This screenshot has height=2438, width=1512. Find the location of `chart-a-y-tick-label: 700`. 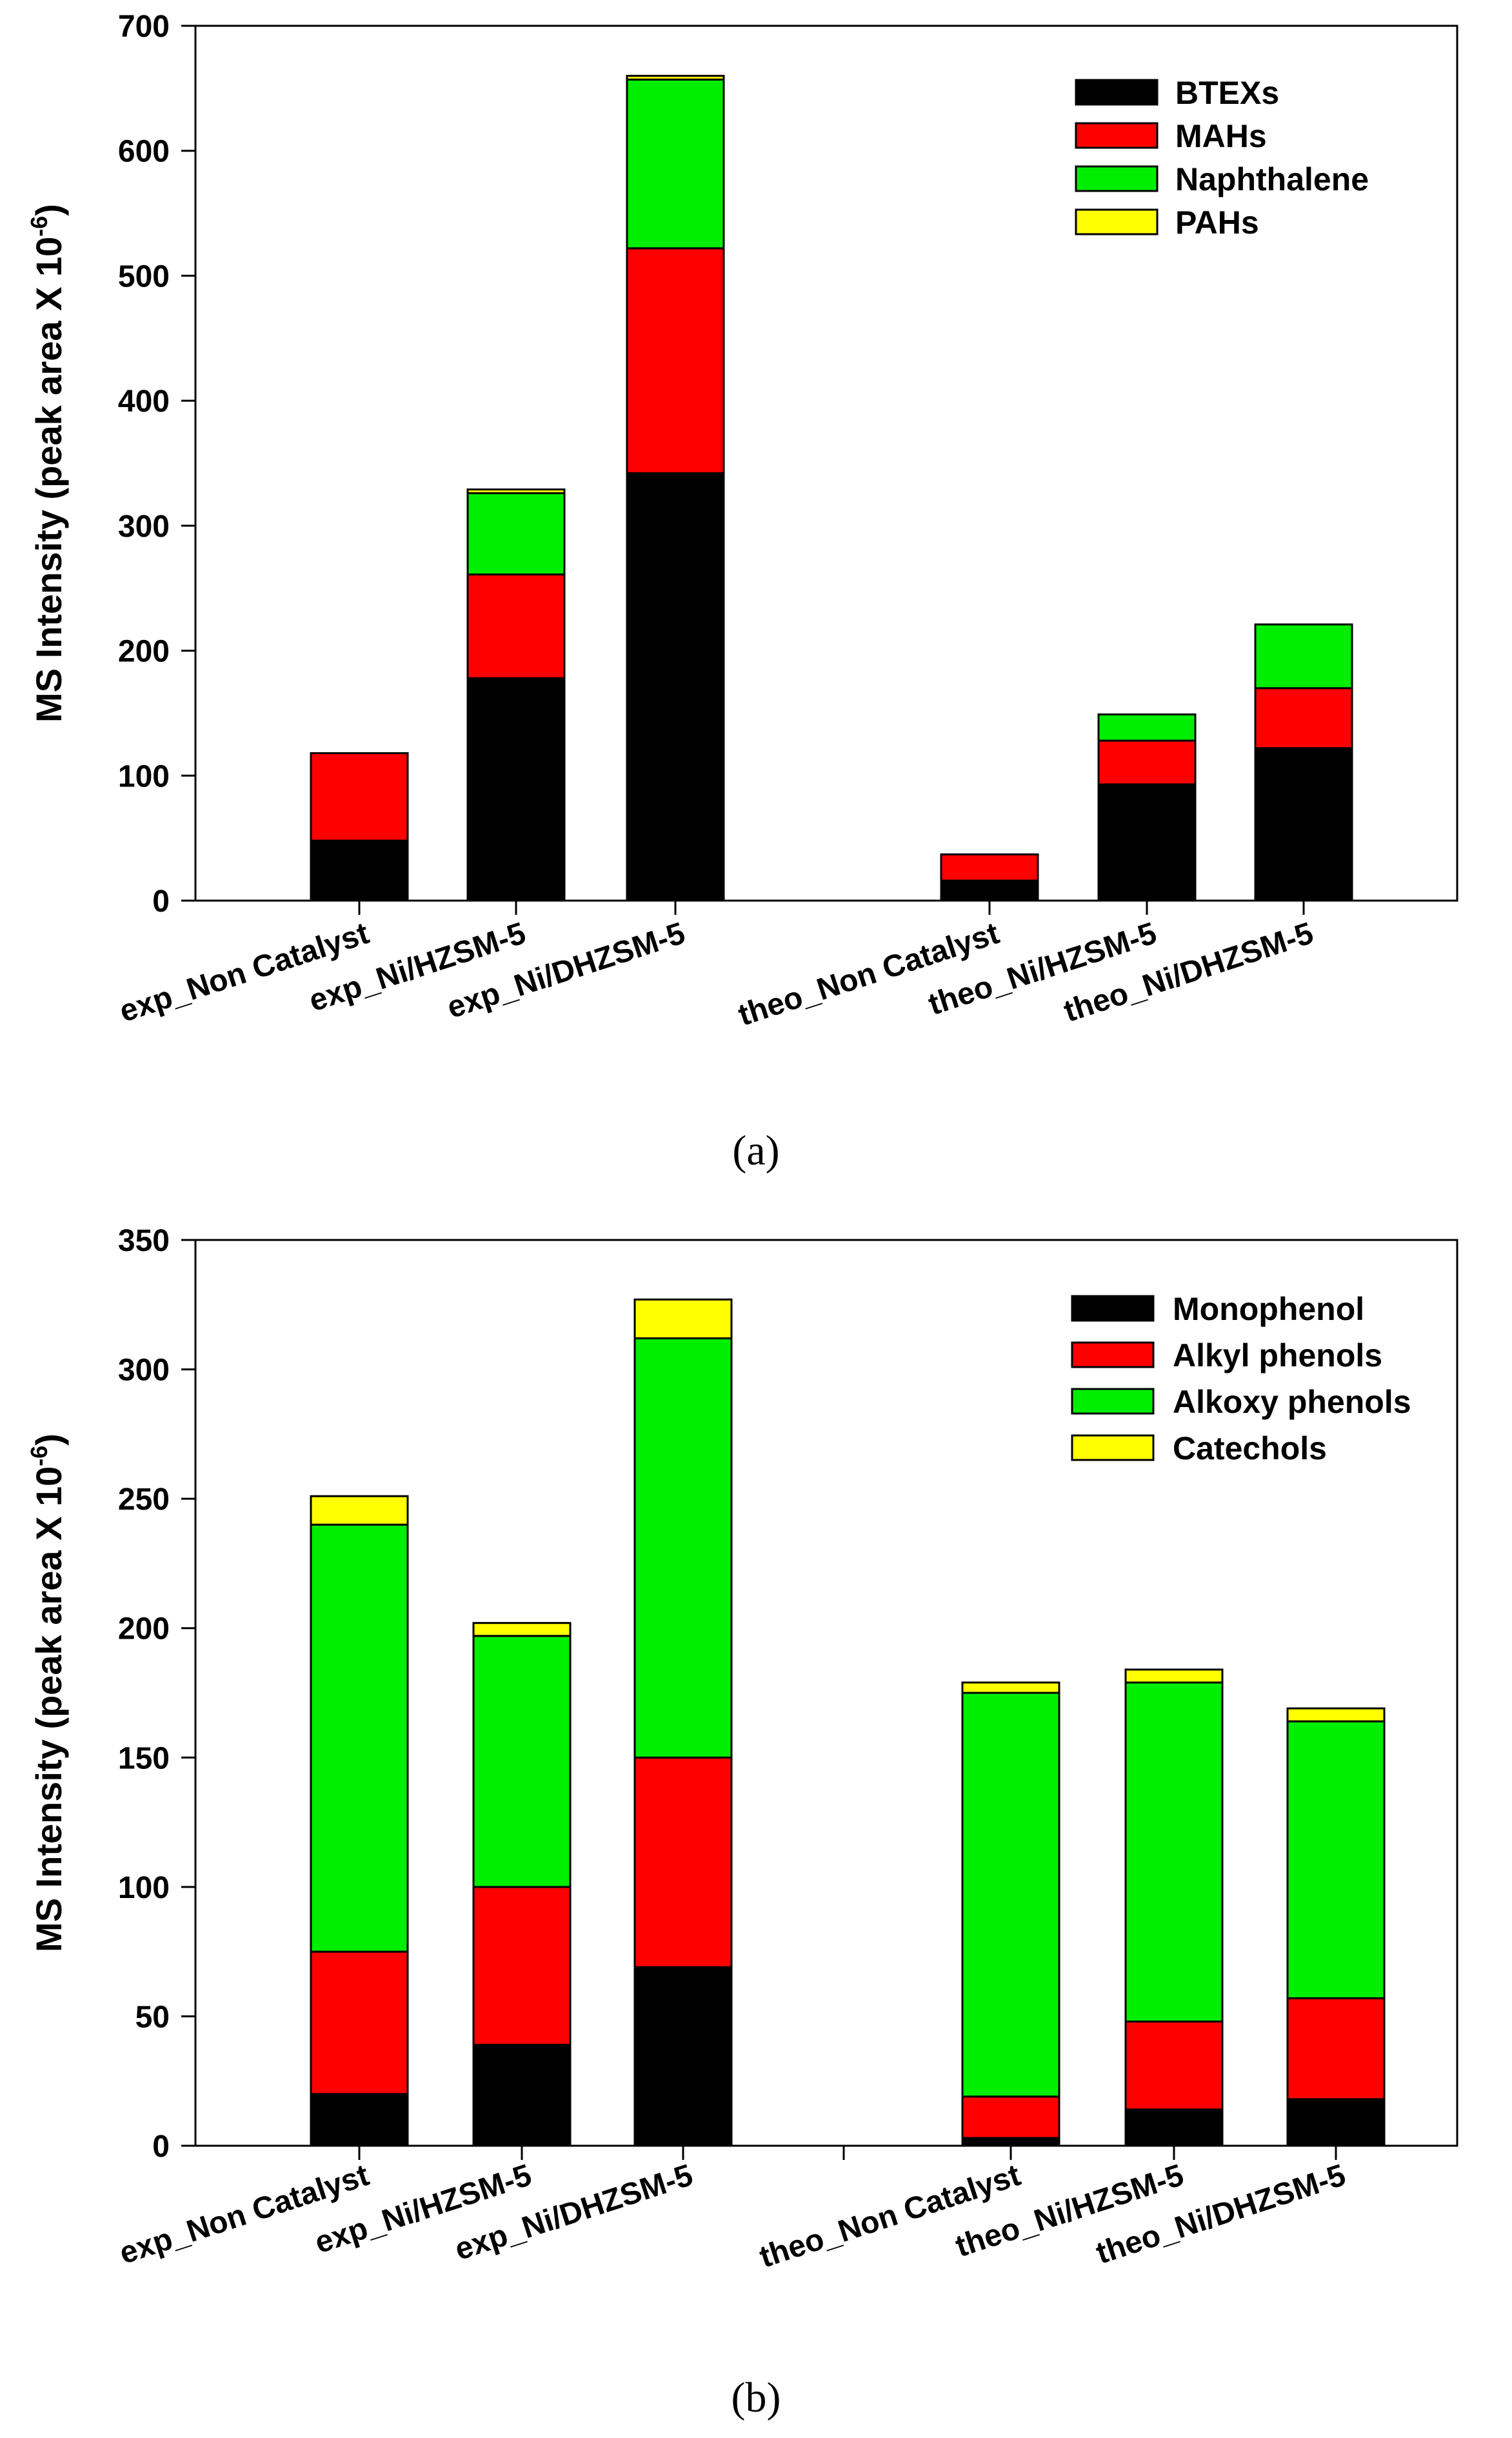

chart-a-y-tick-label: 700 is located at coordinates (144, 27).